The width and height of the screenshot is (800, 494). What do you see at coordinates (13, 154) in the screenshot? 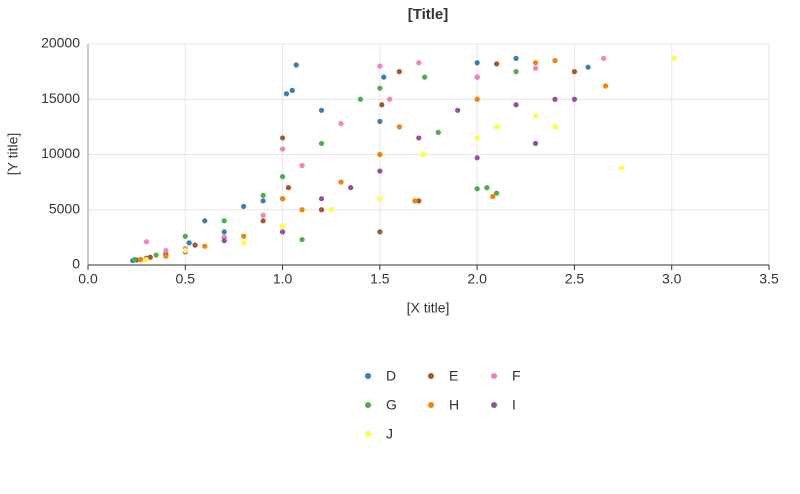
I see `y-axis-title: [Y title]` at bounding box center [13, 154].